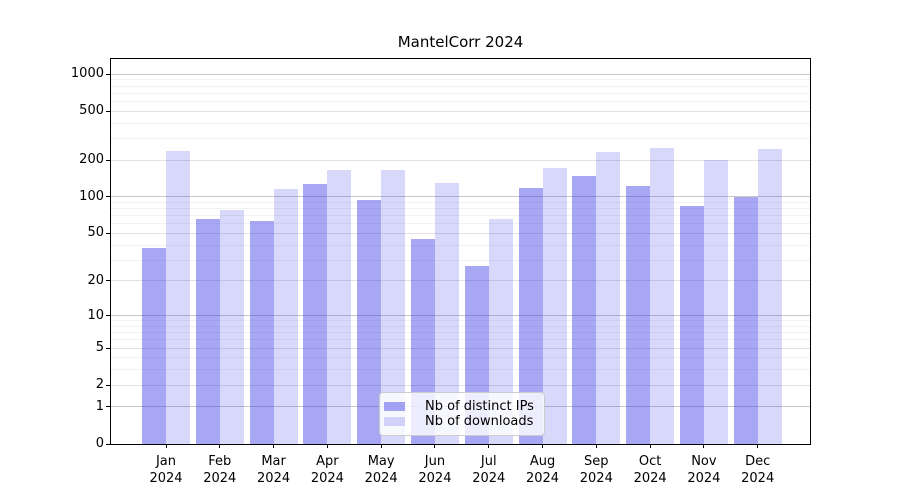 Image resolution: width=900 pixels, height=500 pixels. What do you see at coordinates (95, 280) in the screenshot?
I see `y-tick-label: 20` at bounding box center [95, 280].